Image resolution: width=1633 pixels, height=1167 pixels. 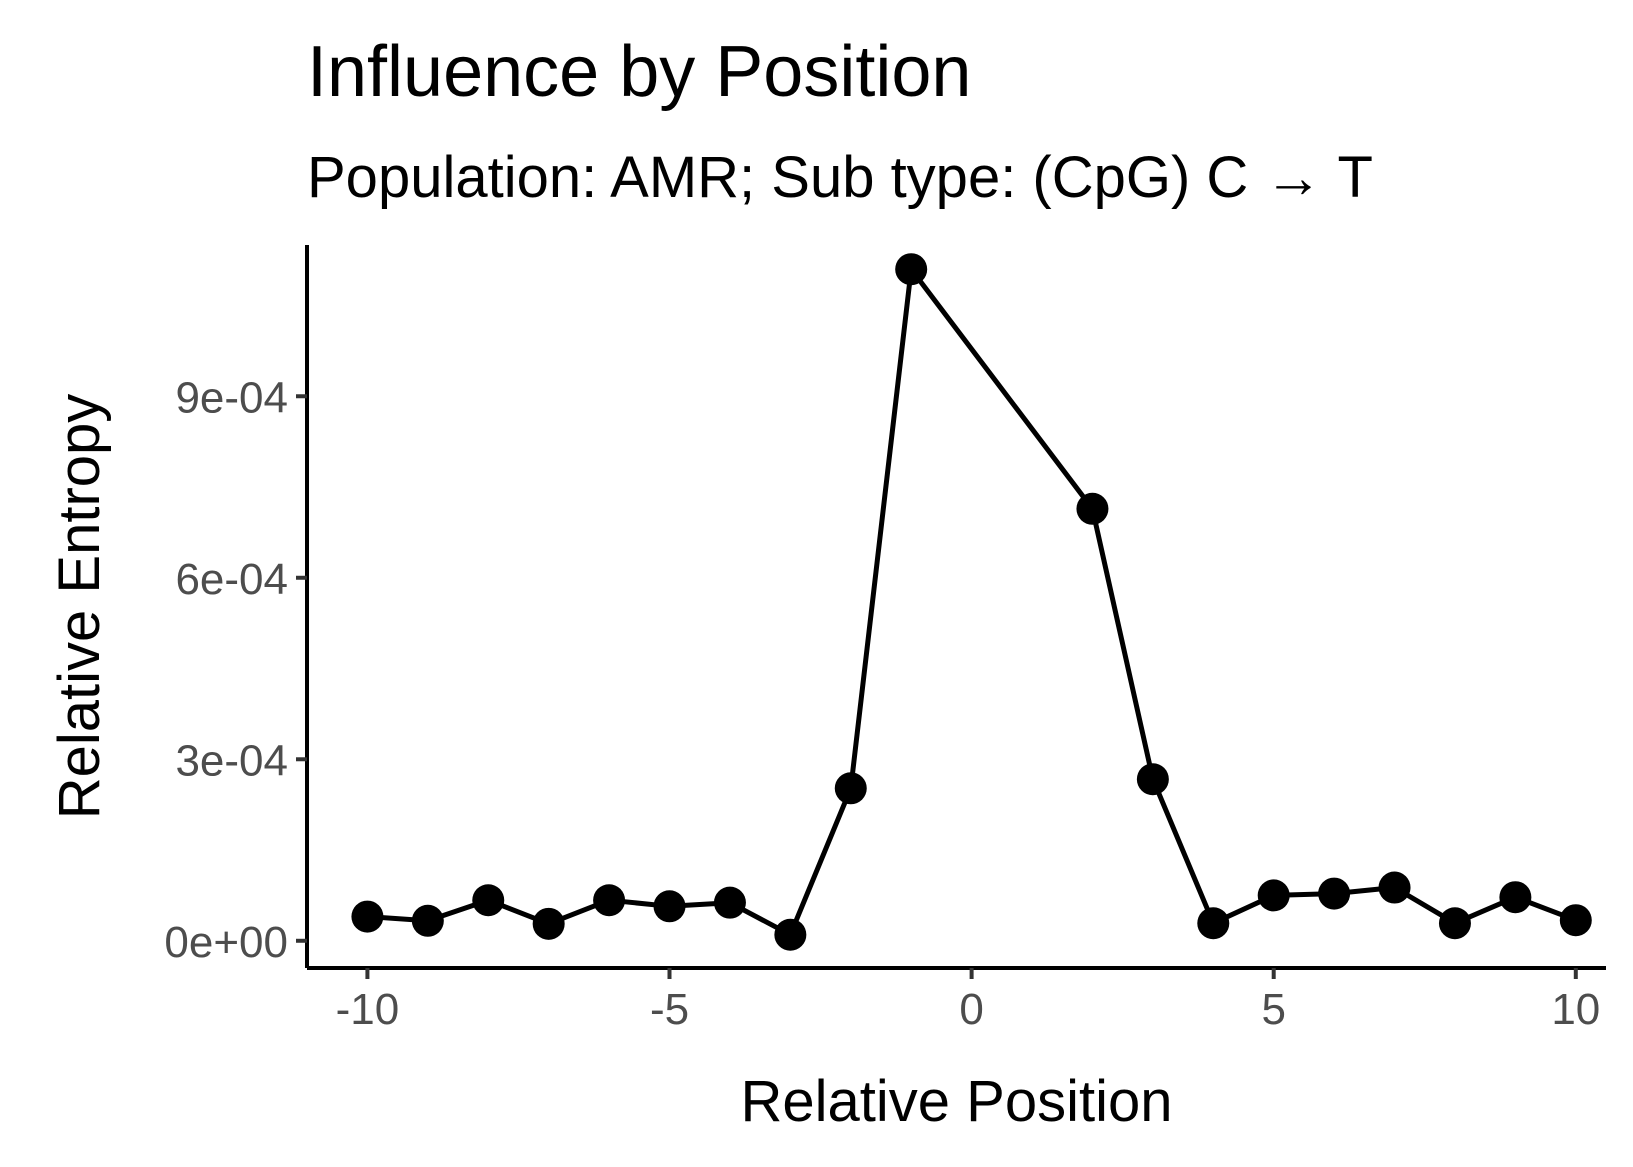 I want to click on x-tick-label: -5, so click(x=669, y=1009).